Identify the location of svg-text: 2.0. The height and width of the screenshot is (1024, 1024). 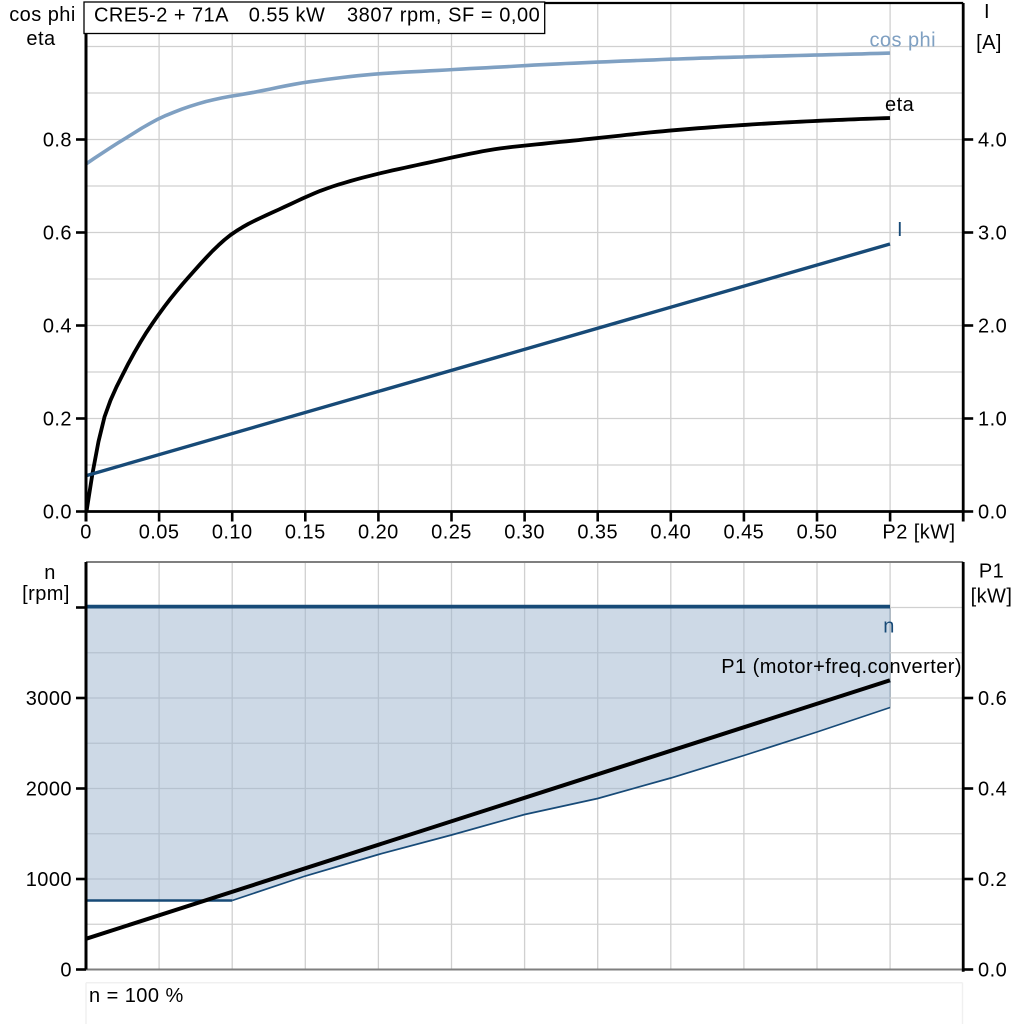
(992, 326).